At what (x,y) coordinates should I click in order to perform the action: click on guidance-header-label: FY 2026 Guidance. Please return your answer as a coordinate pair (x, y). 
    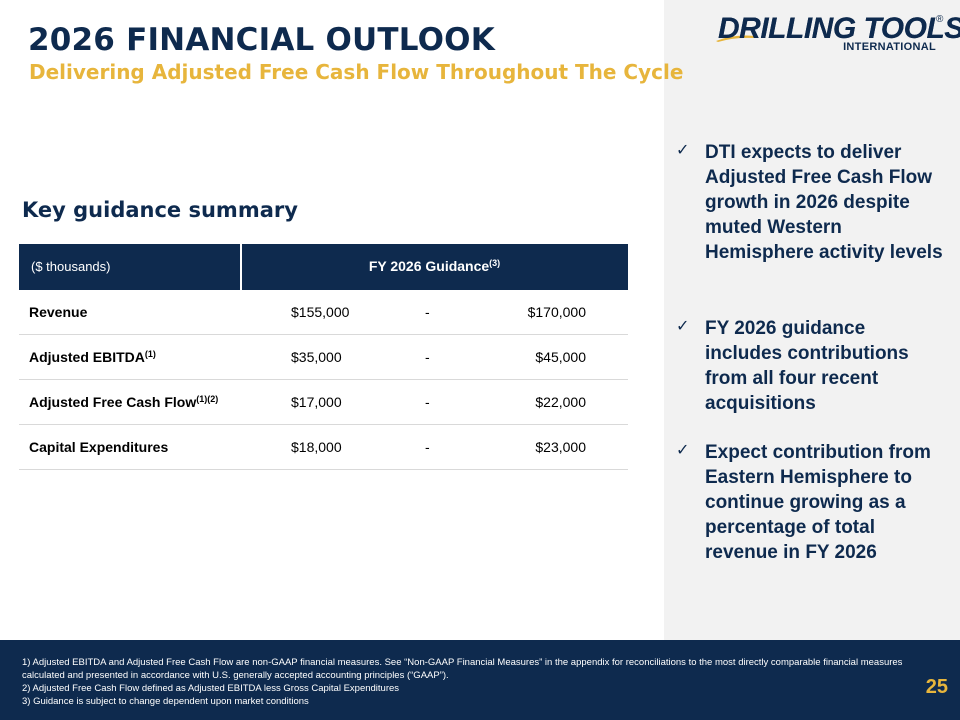
    Looking at the image, I should click on (429, 266).